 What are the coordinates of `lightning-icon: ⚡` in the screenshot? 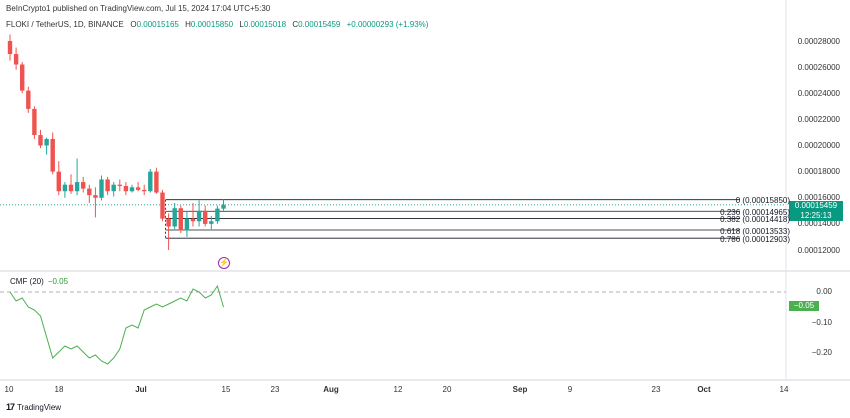 It's located at (224, 263).